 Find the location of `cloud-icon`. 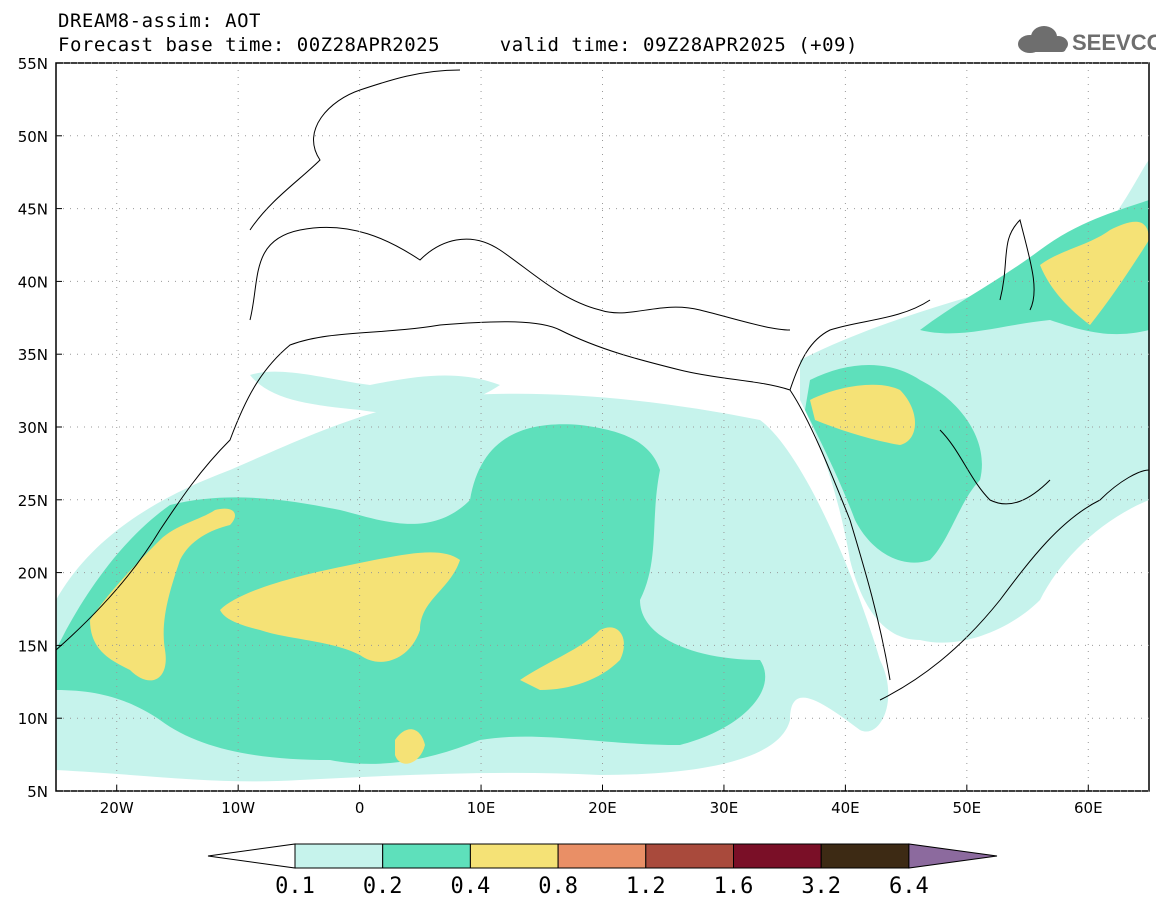

cloud-icon is located at coordinates (1043, 39).